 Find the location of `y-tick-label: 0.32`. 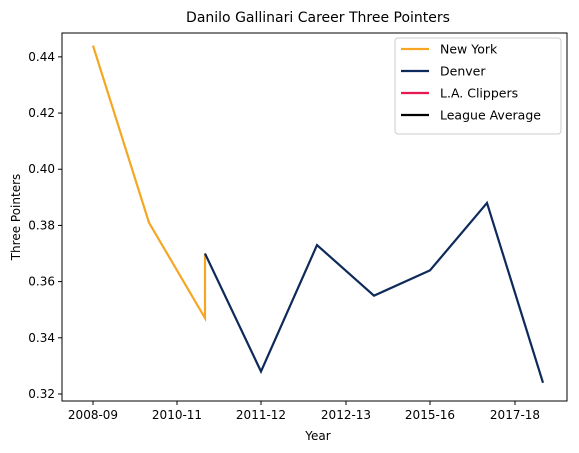

y-tick-label: 0.32 is located at coordinates (41, 394).